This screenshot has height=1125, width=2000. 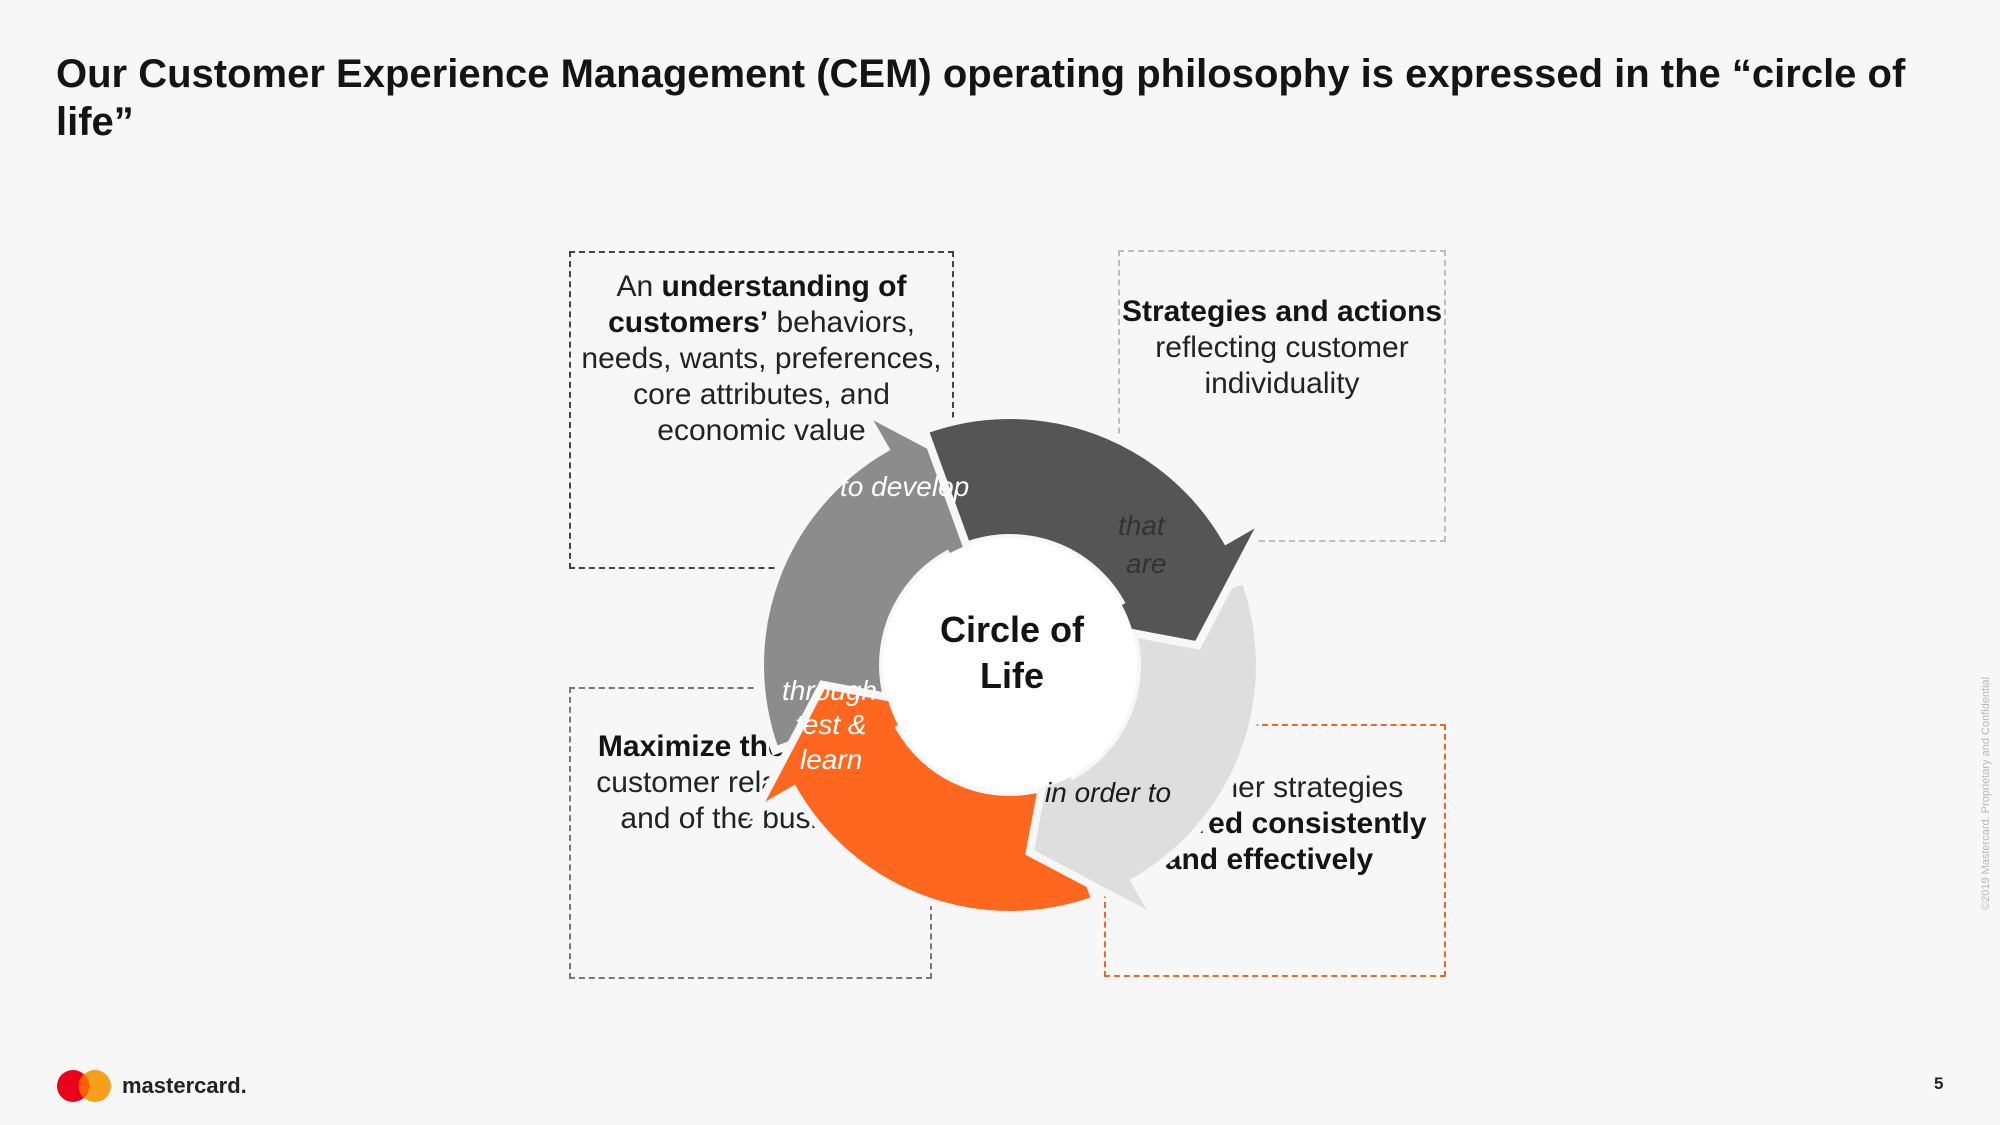 I want to click on through-label: through, so click(x=829, y=690).